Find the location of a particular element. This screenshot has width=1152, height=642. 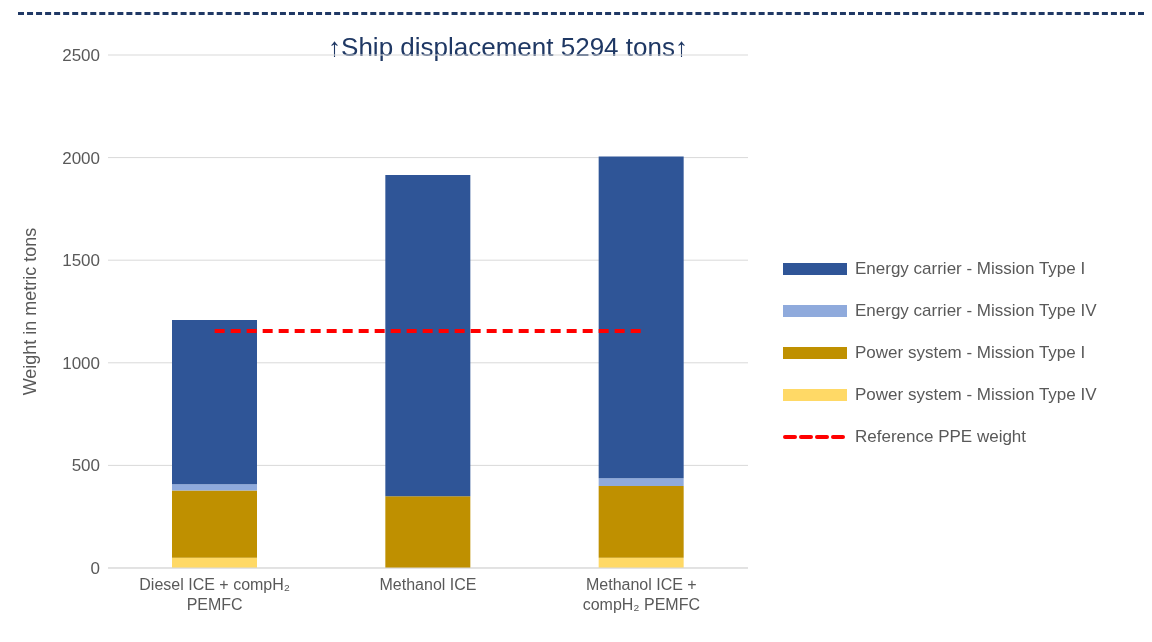

legend-label: Energy carrier - Mission Type I is located at coordinates (970, 269).